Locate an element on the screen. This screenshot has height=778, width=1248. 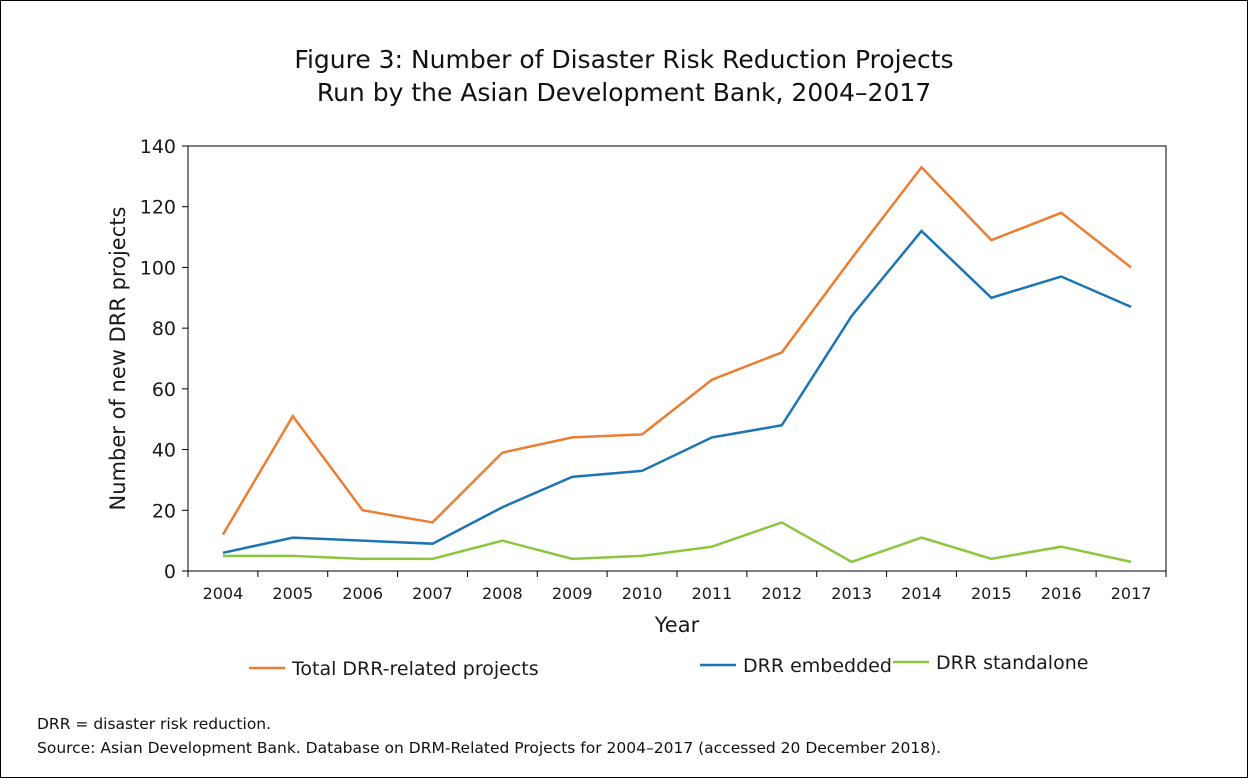
legend-item: DRR standalone is located at coordinates (990, 663).